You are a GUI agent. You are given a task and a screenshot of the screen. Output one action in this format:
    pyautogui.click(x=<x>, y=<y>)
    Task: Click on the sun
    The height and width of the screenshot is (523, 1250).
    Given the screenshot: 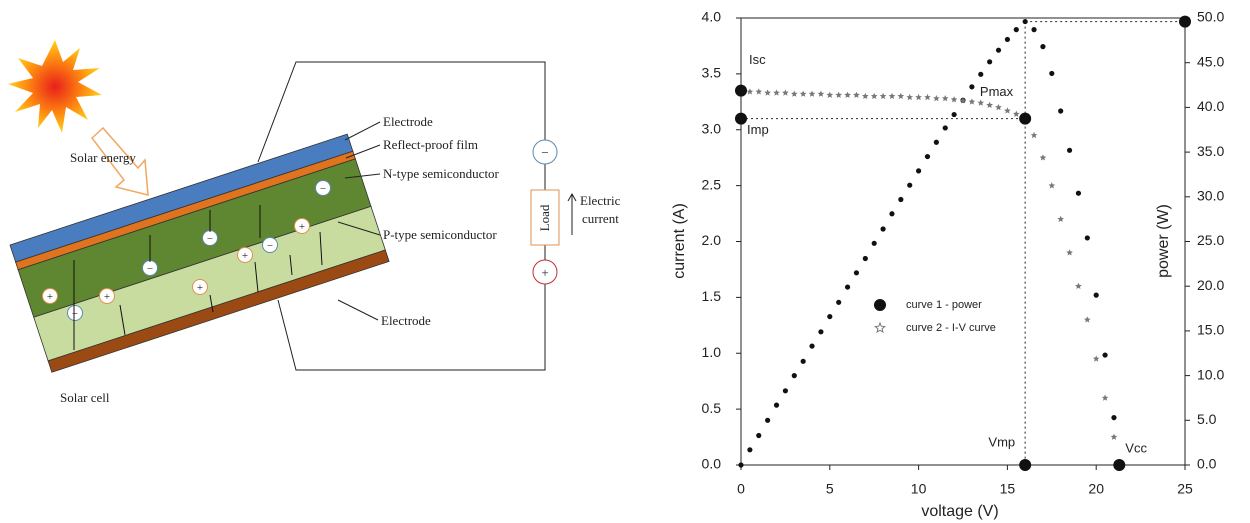 What is the action you would take?
    pyautogui.click(x=55, y=86)
    